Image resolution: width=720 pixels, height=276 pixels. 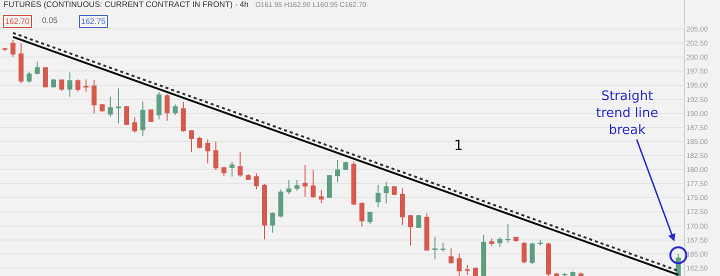 I want to click on chart-title: FUTURES (CONTINUOUS: CURRENT CONTRACT IN FRONT) · 4h, so click(x=126, y=4).